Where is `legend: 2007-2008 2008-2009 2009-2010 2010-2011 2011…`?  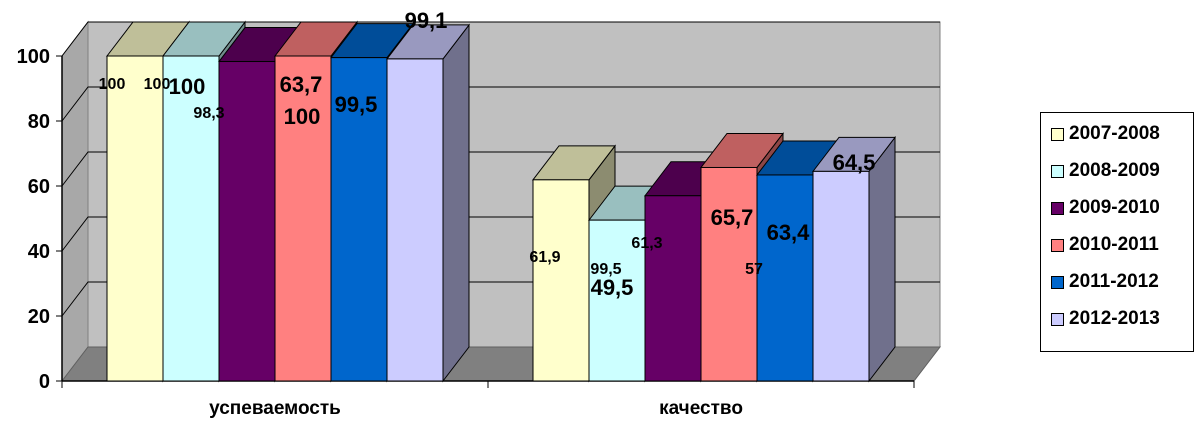
legend: 2007-2008 2008-2009 2009-2010 2010-2011 2011… is located at coordinates (1117, 232).